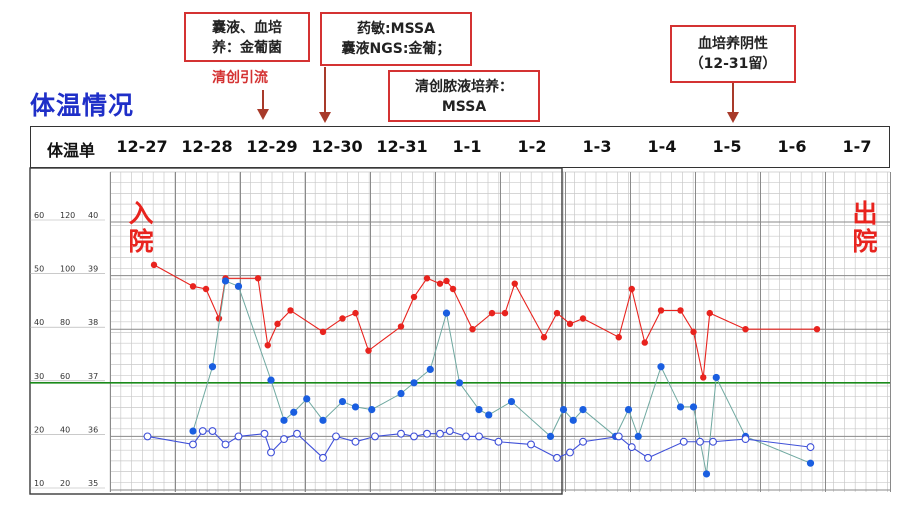  What do you see at coordinates (39, 376) in the screenshot?
I see `y-axis-label: 30` at bounding box center [39, 376].